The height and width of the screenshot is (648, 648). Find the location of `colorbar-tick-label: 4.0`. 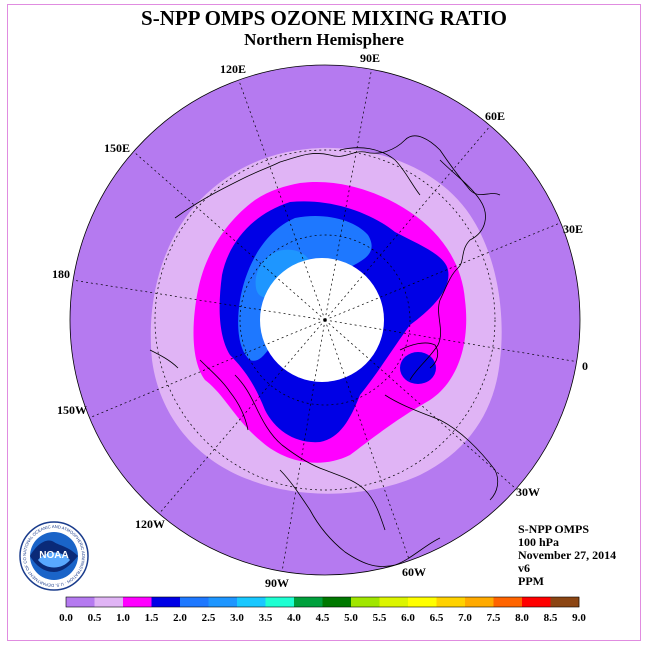

colorbar-tick-label: 4.0 is located at coordinates (294, 618).